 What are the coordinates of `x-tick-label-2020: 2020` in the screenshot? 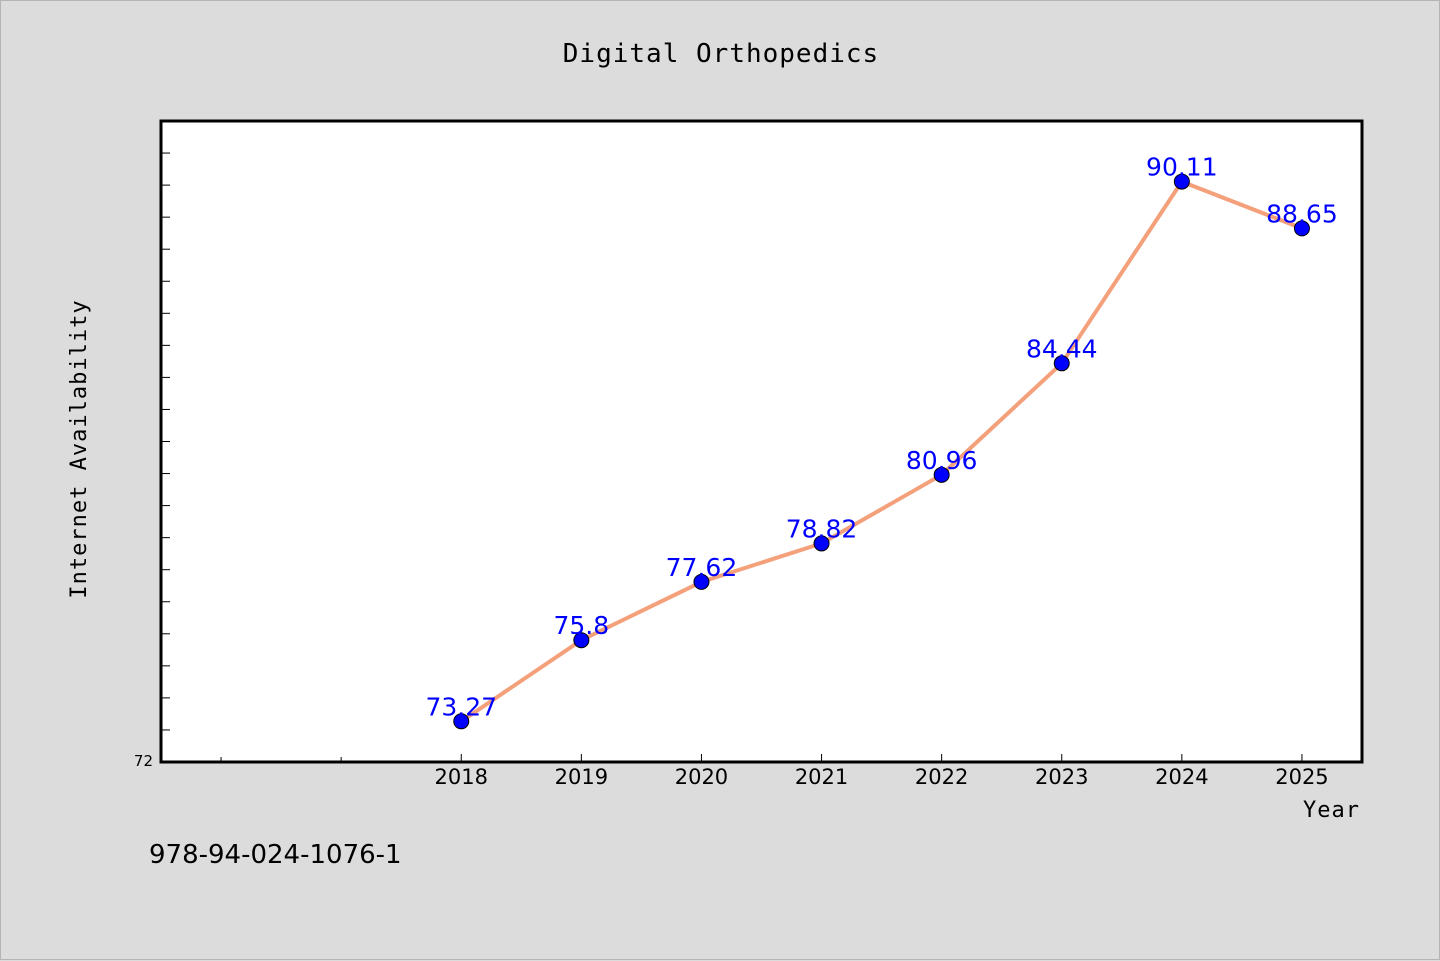 It's located at (701, 777).